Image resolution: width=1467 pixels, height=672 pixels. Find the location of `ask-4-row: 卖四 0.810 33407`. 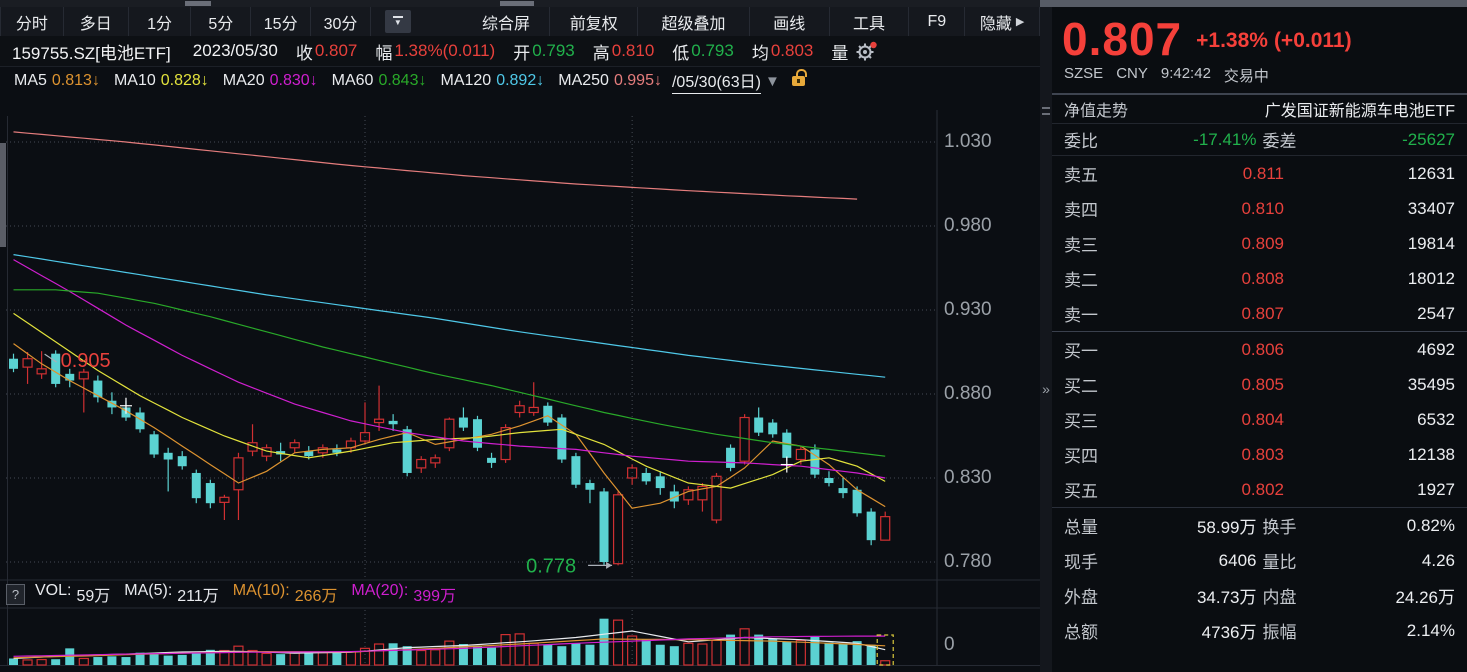

ask-4-row: 卖四 0.810 33407 is located at coordinates (1259, 209).